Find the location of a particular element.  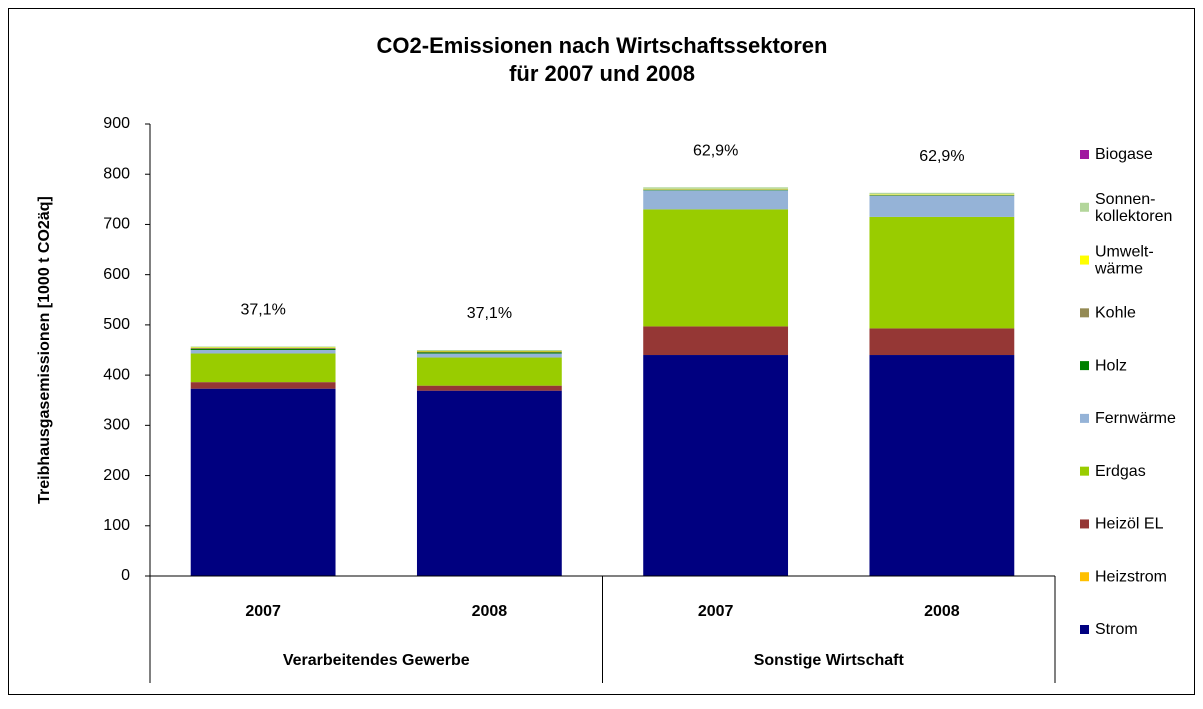

y-axis-label: Treibhausgasemissionen [1000 t CO2äq] is located at coordinates (44, 350).